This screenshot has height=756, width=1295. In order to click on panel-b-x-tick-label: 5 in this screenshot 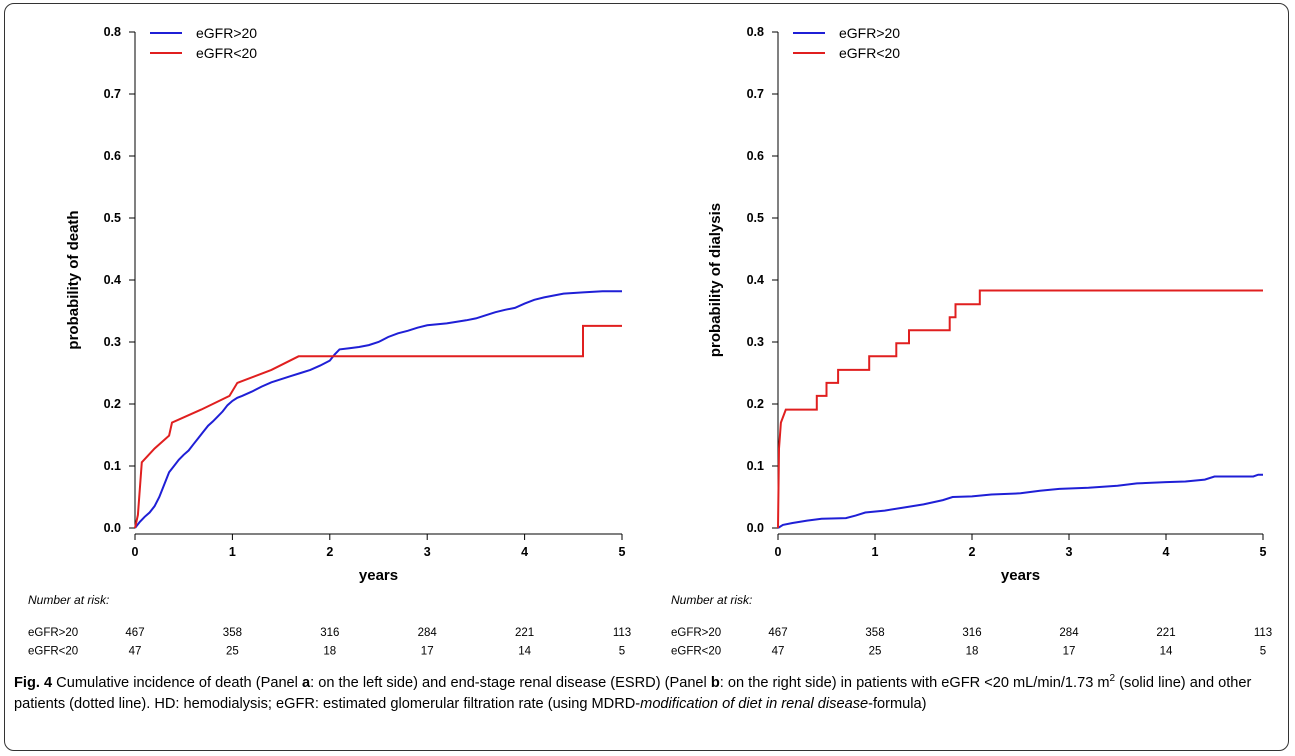, I will do `click(1263, 552)`.